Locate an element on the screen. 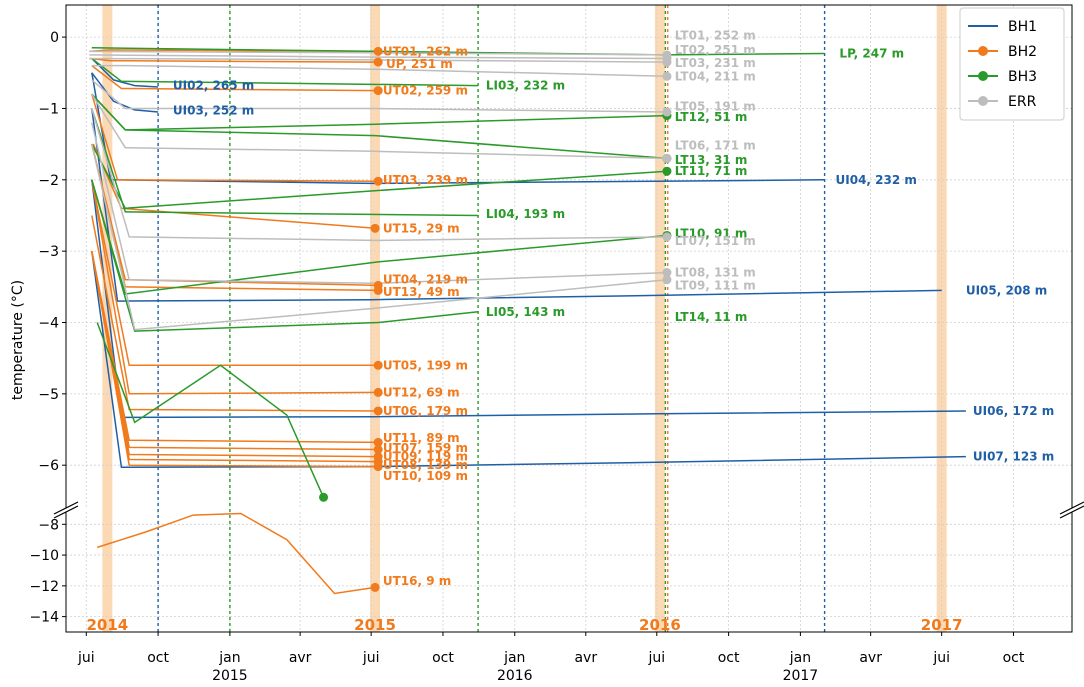 This screenshot has height=687, width=1084. series-line-lt14 is located at coordinates (210, 410).